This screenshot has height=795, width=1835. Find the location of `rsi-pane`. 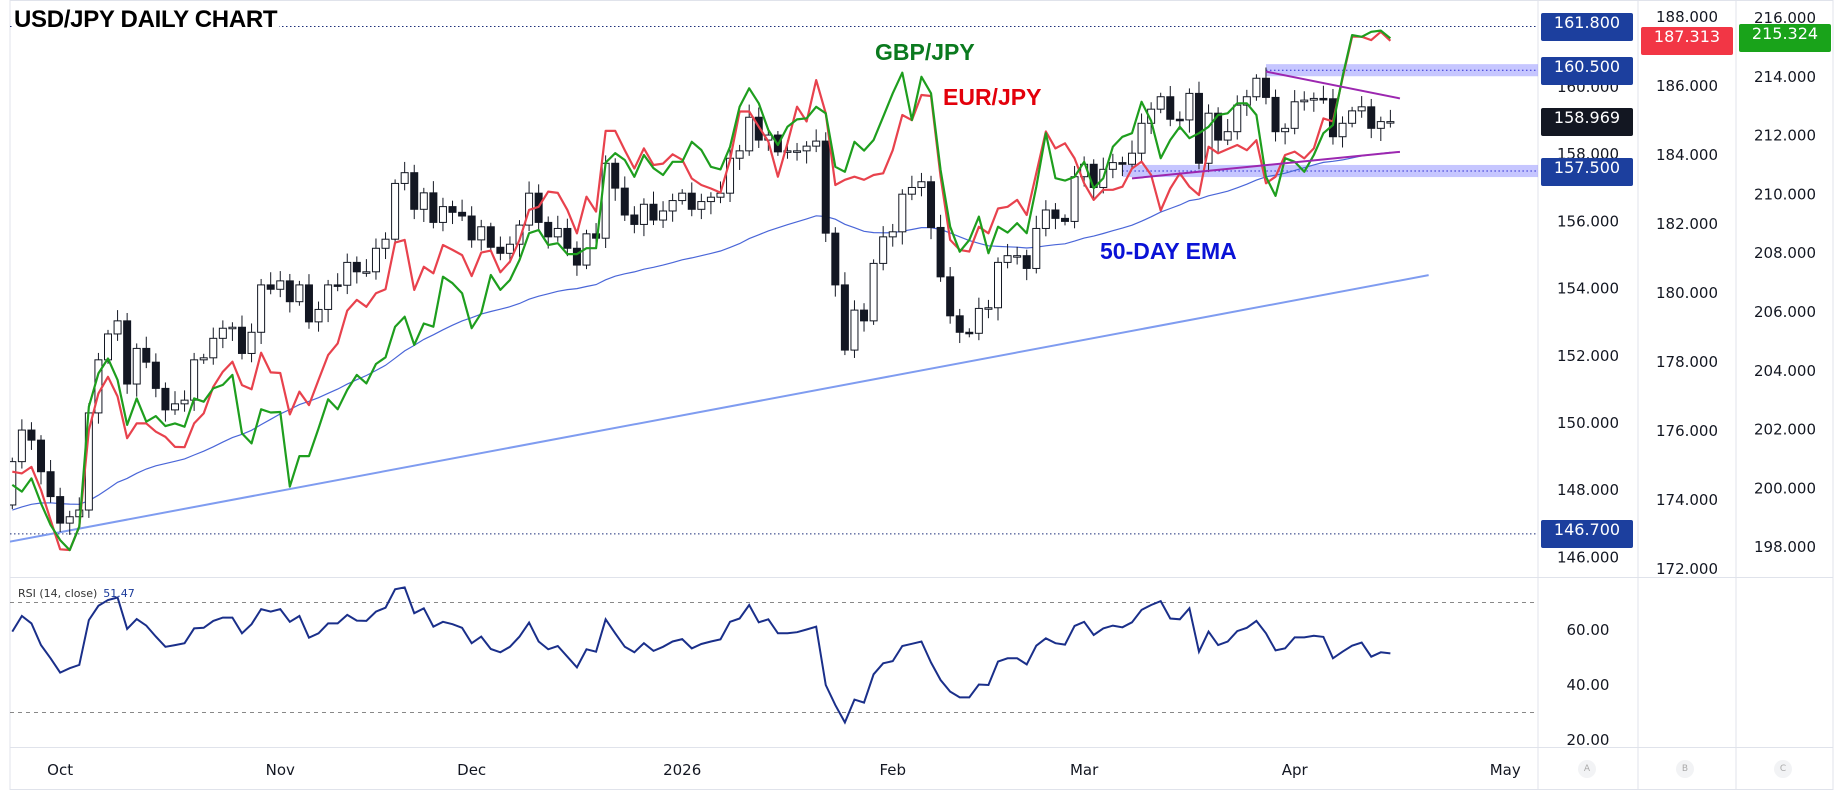

rsi-pane is located at coordinates (774, 655).